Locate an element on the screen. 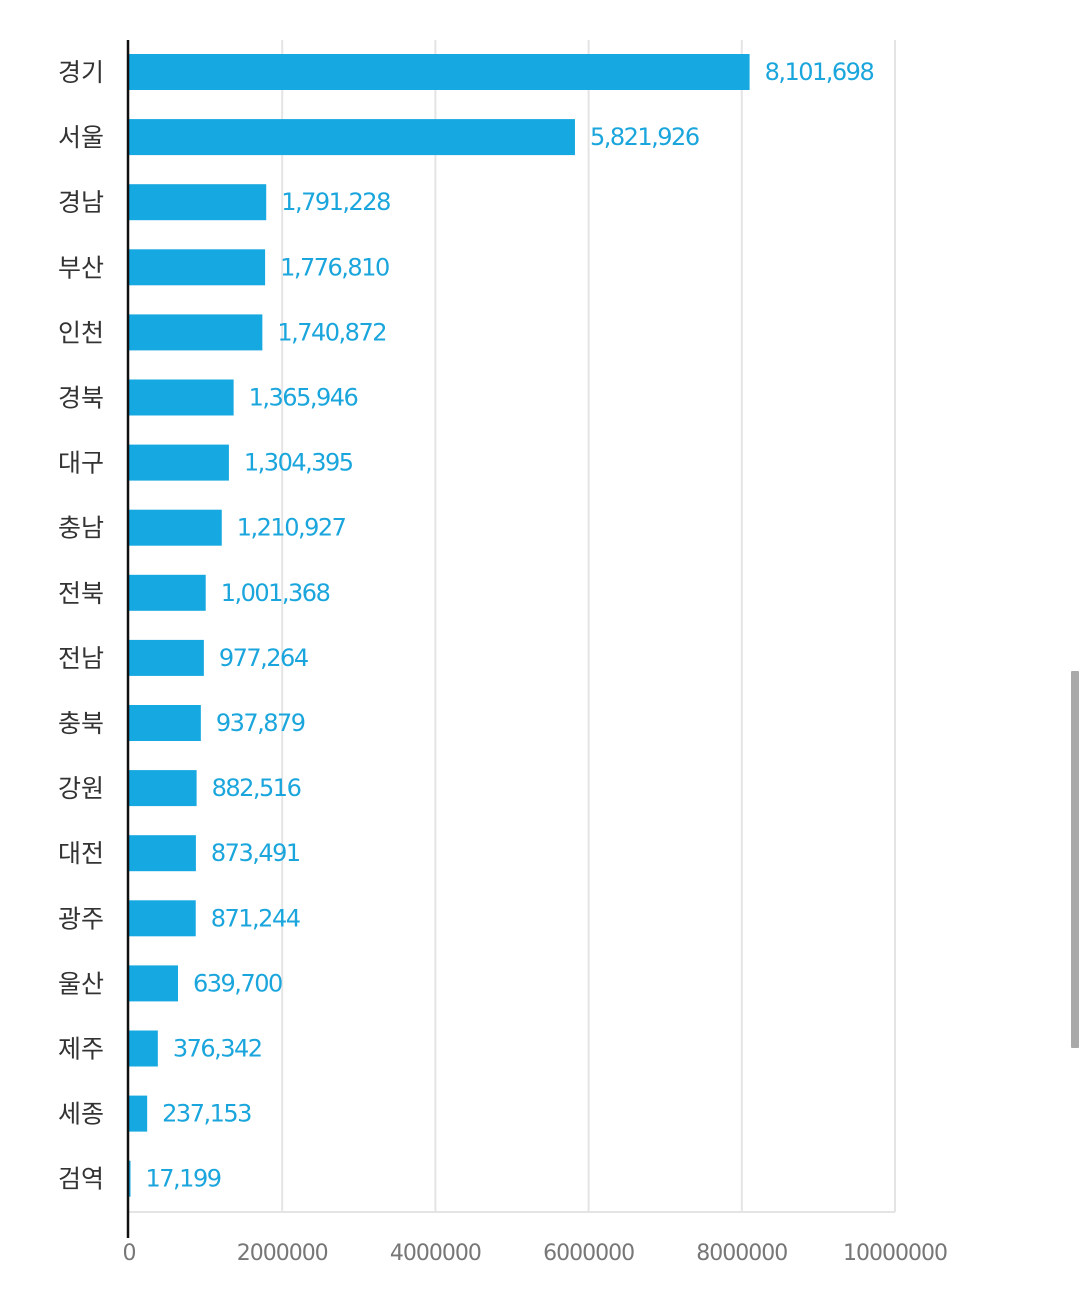 Image resolution: width=1079 pixels, height=1310 pixels. category-label: 울산 is located at coordinates (81, 983).